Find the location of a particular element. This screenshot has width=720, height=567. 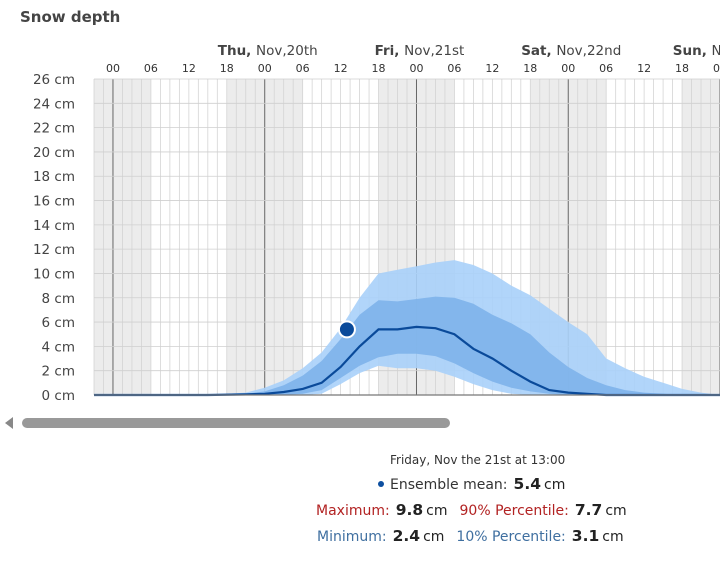

mean-value: 5.4 is located at coordinates (527, 484).